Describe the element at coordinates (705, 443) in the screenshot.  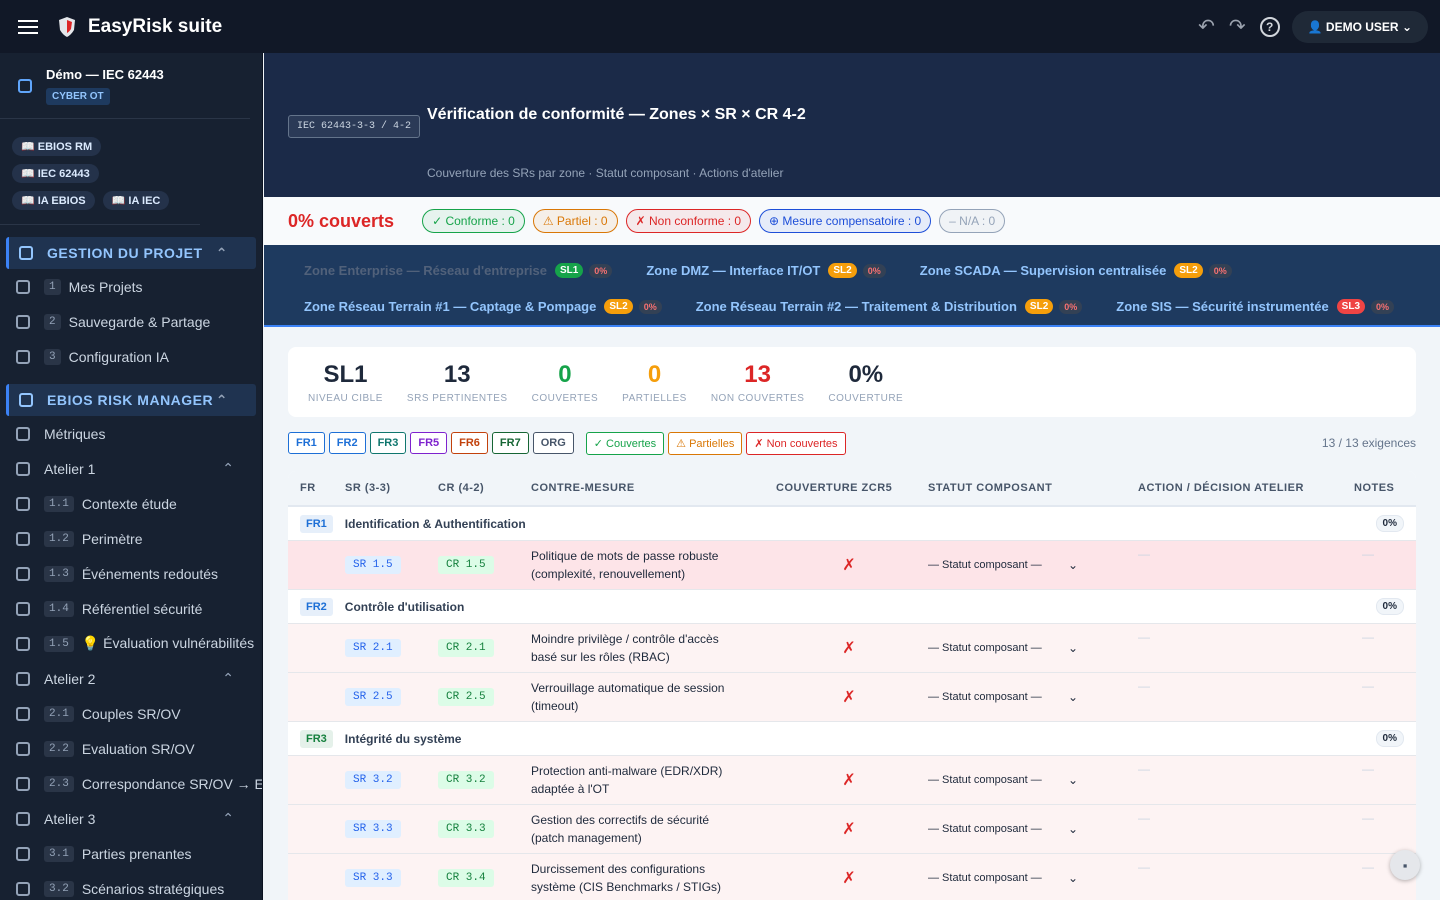
I see `state-filter: ⚠ Partielles` at that location.